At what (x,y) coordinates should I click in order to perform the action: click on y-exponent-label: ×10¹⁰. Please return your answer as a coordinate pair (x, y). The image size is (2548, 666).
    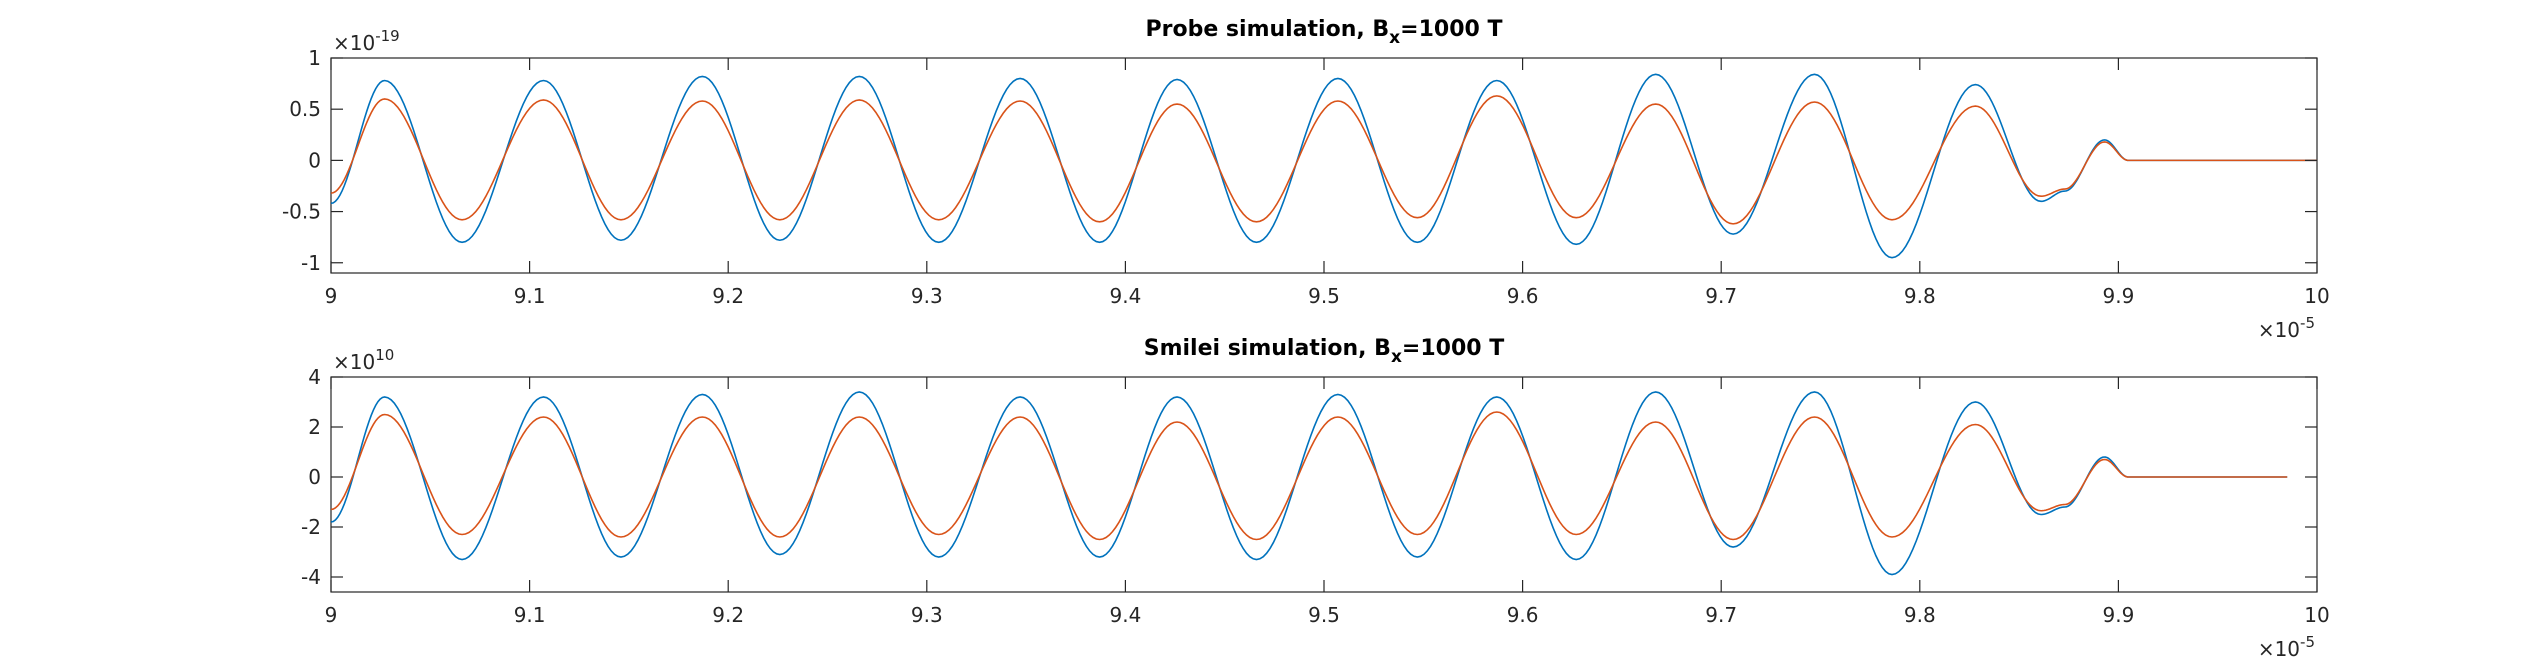
    Looking at the image, I should click on (363, 360).